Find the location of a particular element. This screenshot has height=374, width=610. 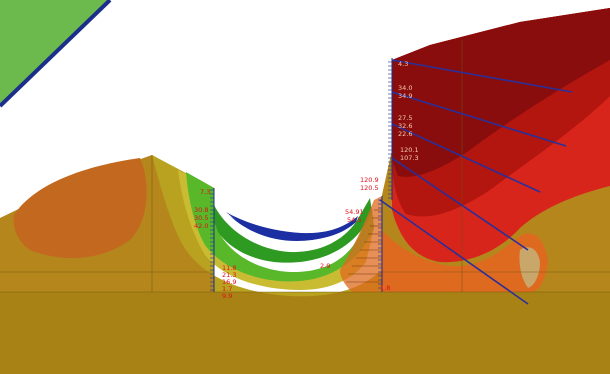

label-left-base-5: 9.9 is located at coordinates (227, 296).